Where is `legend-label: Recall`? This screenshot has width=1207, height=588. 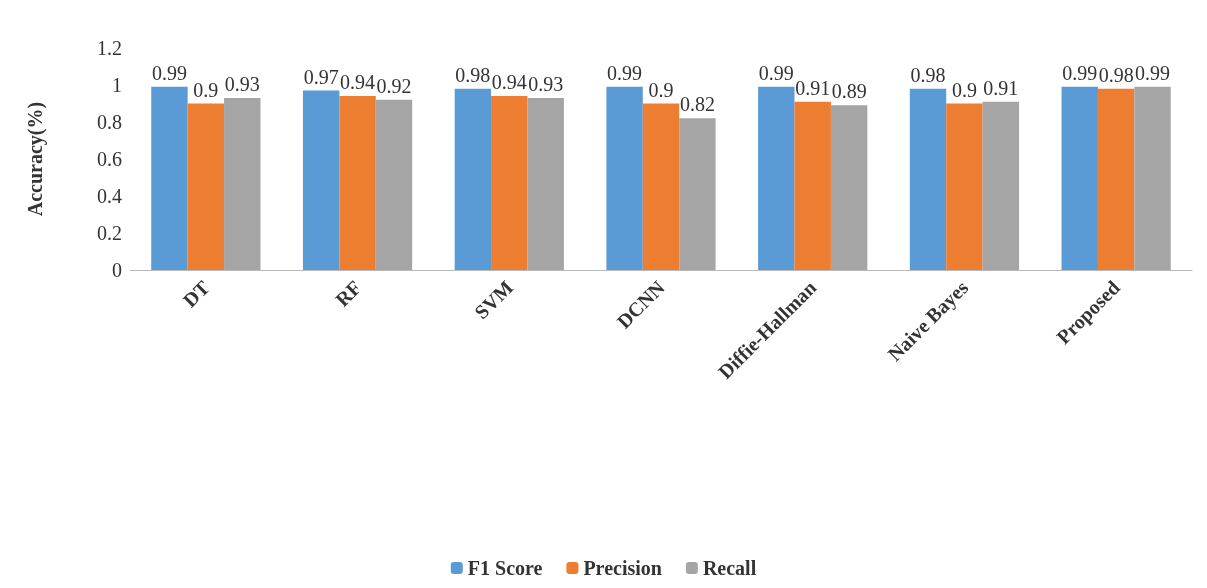 legend-label: Recall is located at coordinates (729, 568).